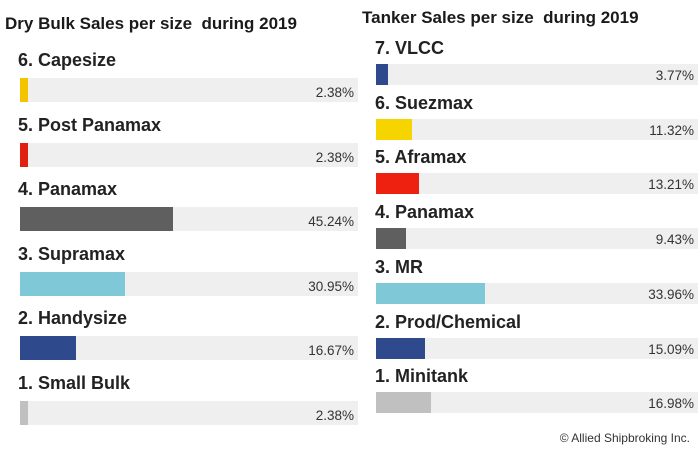 The image size is (700, 457). What do you see at coordinates (537, 74) in the screenshot?
I see `bar-track: 3.77%` at bounding box center [537, 74].